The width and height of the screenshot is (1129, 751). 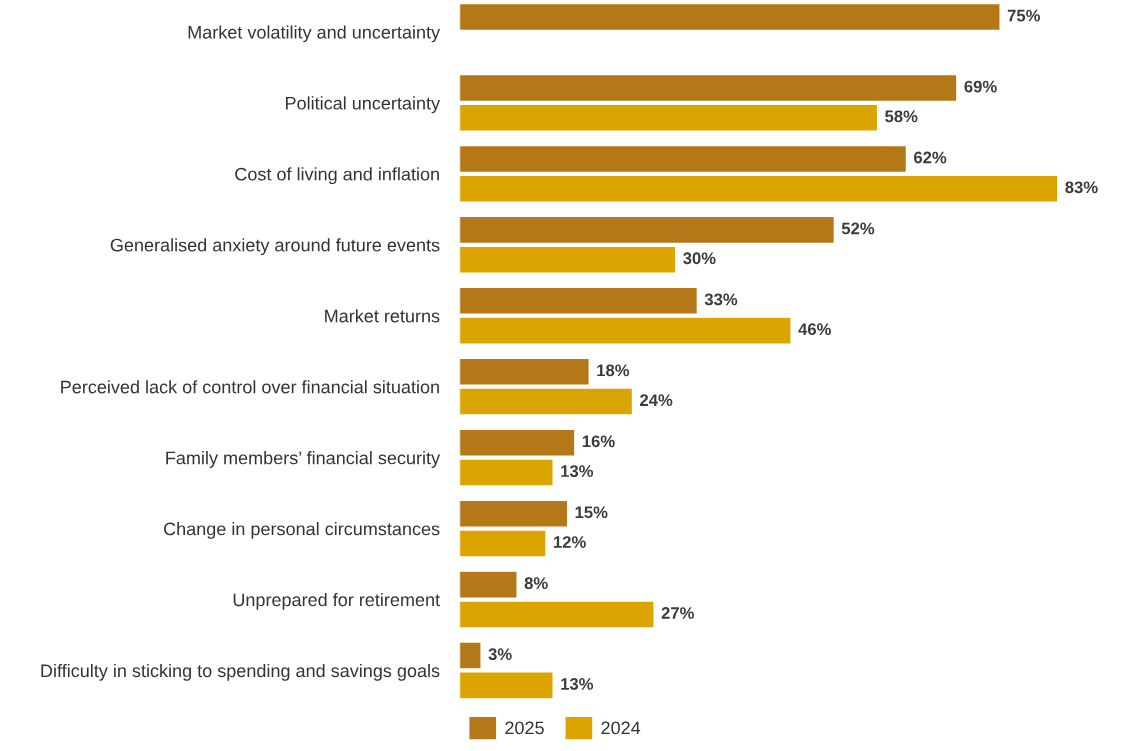 What do you see at coordinates (570, 542) in the screenshot?
I see `data-label: 12%` at bounding box center [570, 542].